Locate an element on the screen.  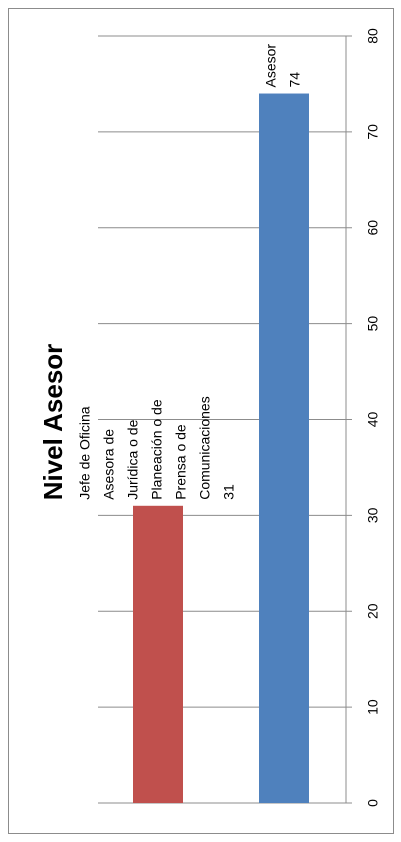
tick-label: 70 is located at coordinates (373, 132).